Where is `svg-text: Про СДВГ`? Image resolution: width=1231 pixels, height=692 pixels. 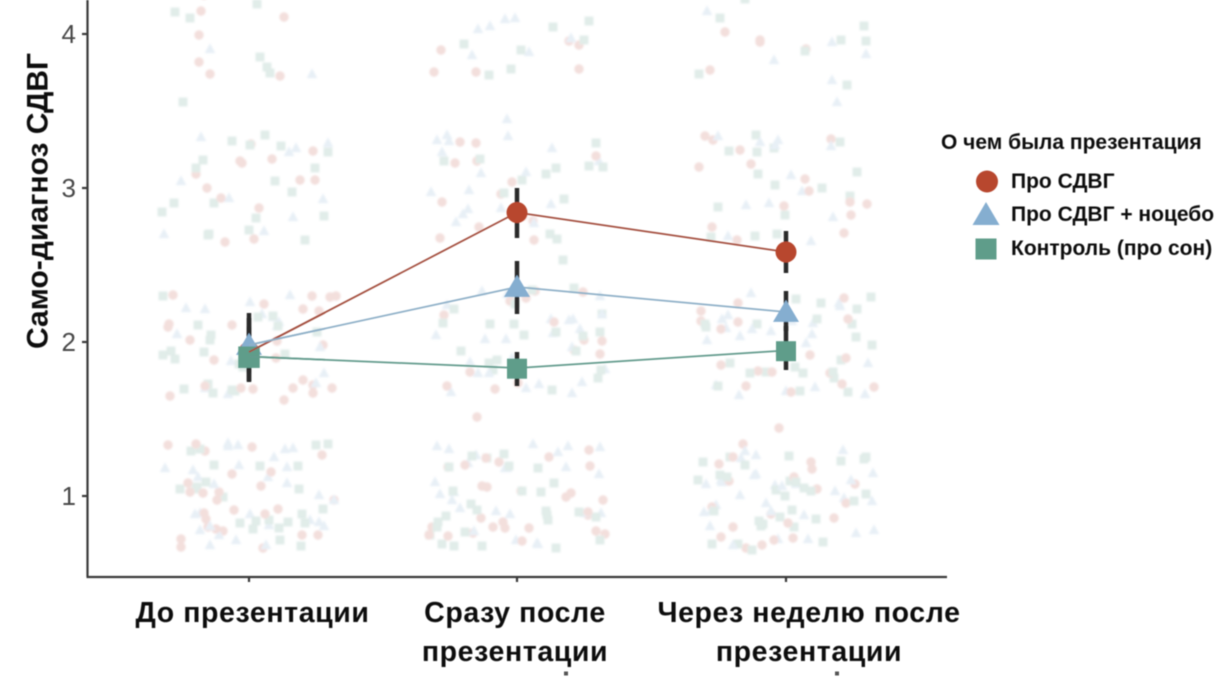
svg-text: Про СДВГ is located at coordinates (1063, 181).